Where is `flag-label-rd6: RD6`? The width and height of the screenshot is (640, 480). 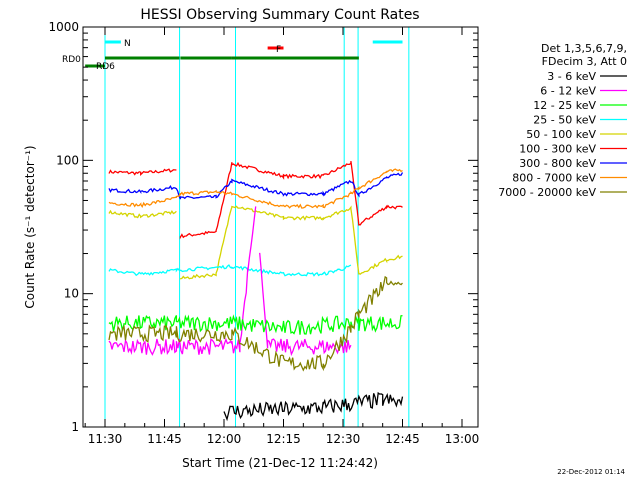
flag-label-rd6: RD6 is located at coordinates (105, 67).